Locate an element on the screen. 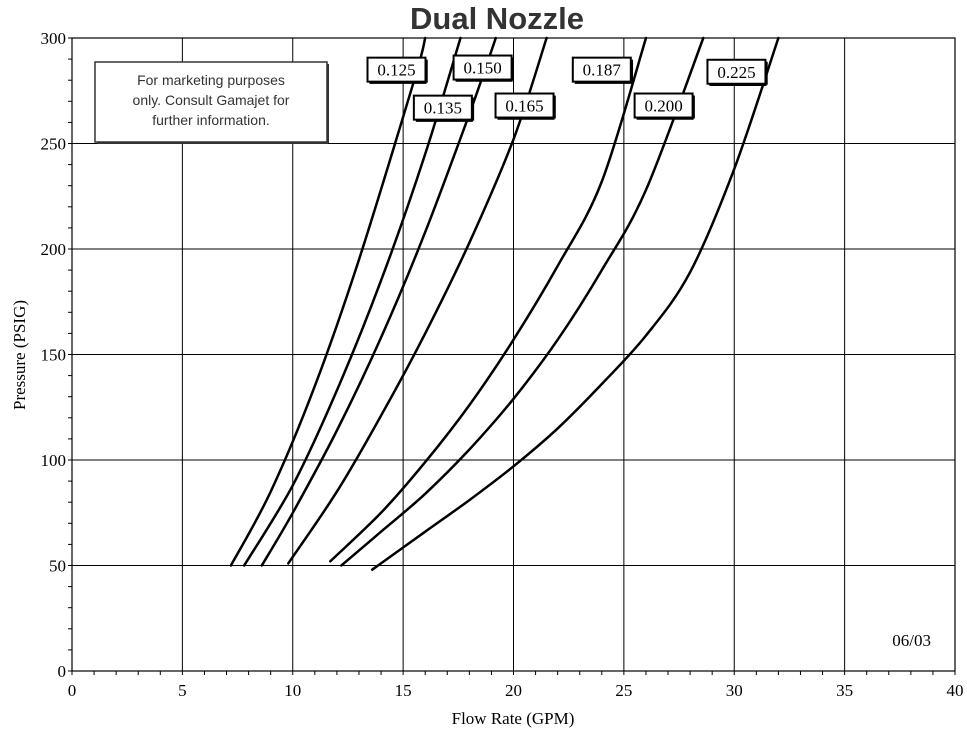 The height and width of the screenshot is (731, 967). series-label-text: 0.165 is located at coordinates (524, 106).